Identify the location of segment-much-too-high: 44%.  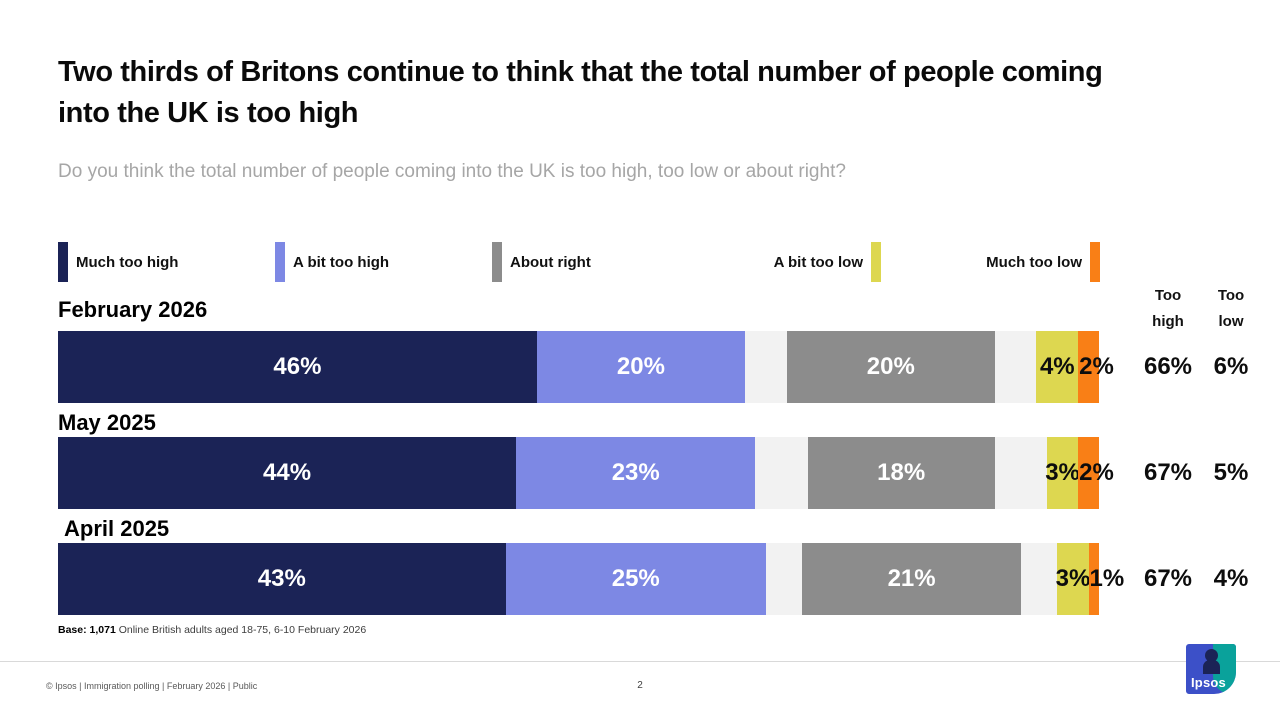
(287, 473).